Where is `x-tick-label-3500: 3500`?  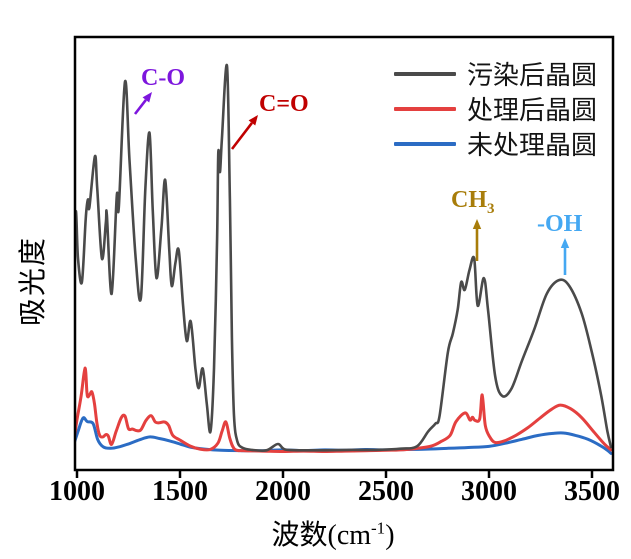
x-tick-label-3500: 3500 is located at coordinates (592, 491).